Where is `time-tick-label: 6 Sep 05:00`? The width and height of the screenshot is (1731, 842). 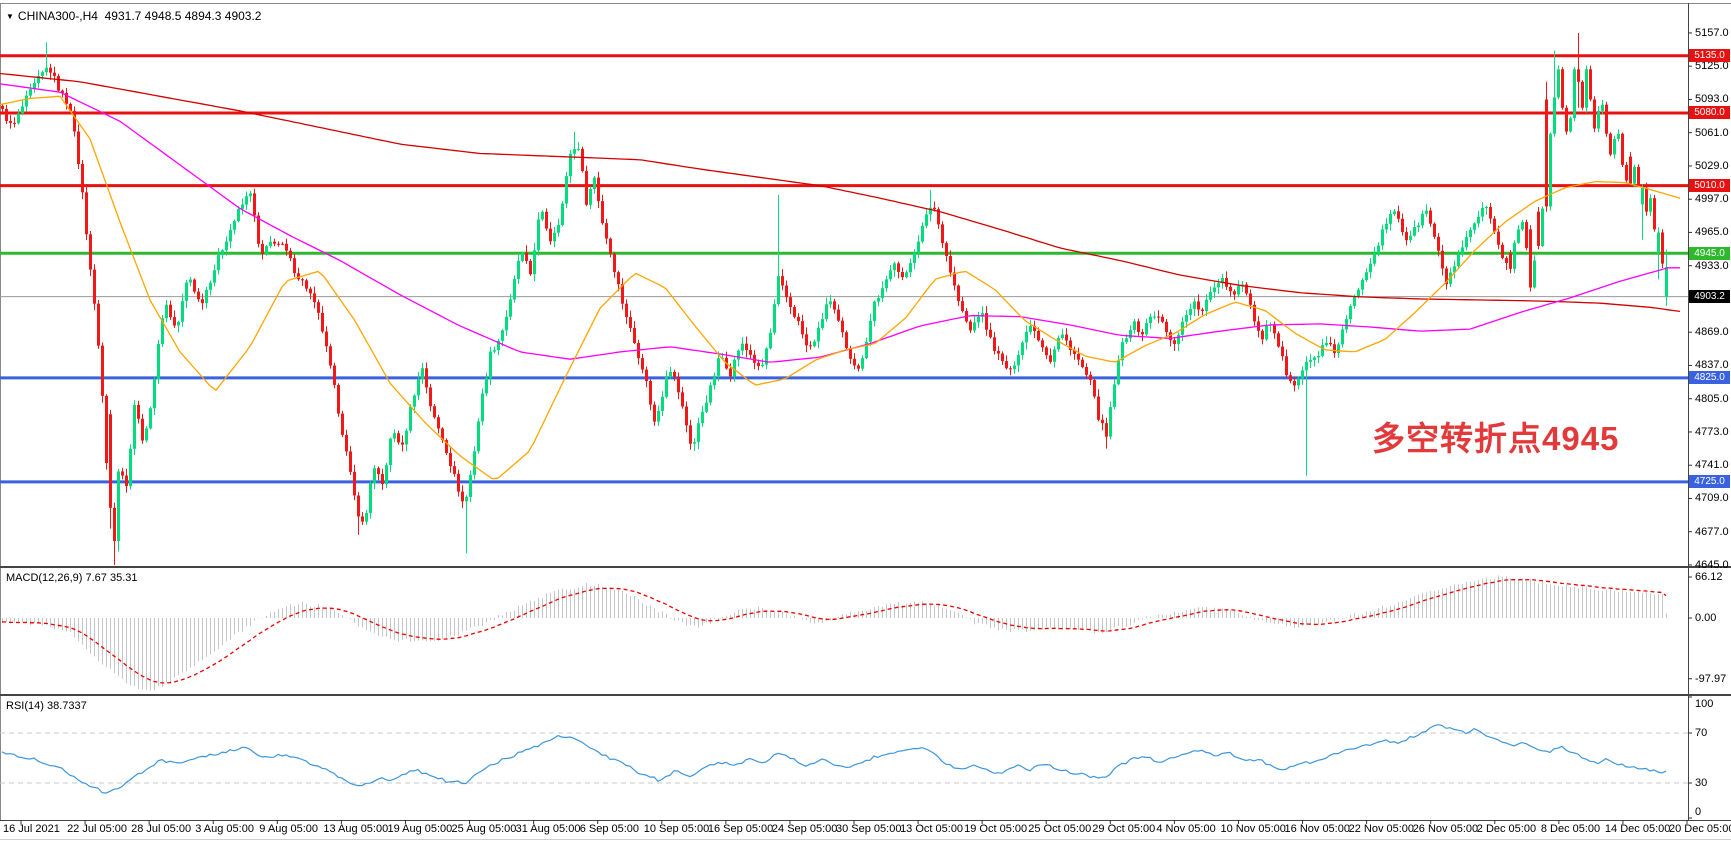
time-tick-label: 6 Sep 05:00 is located at coordinates (609, 829).